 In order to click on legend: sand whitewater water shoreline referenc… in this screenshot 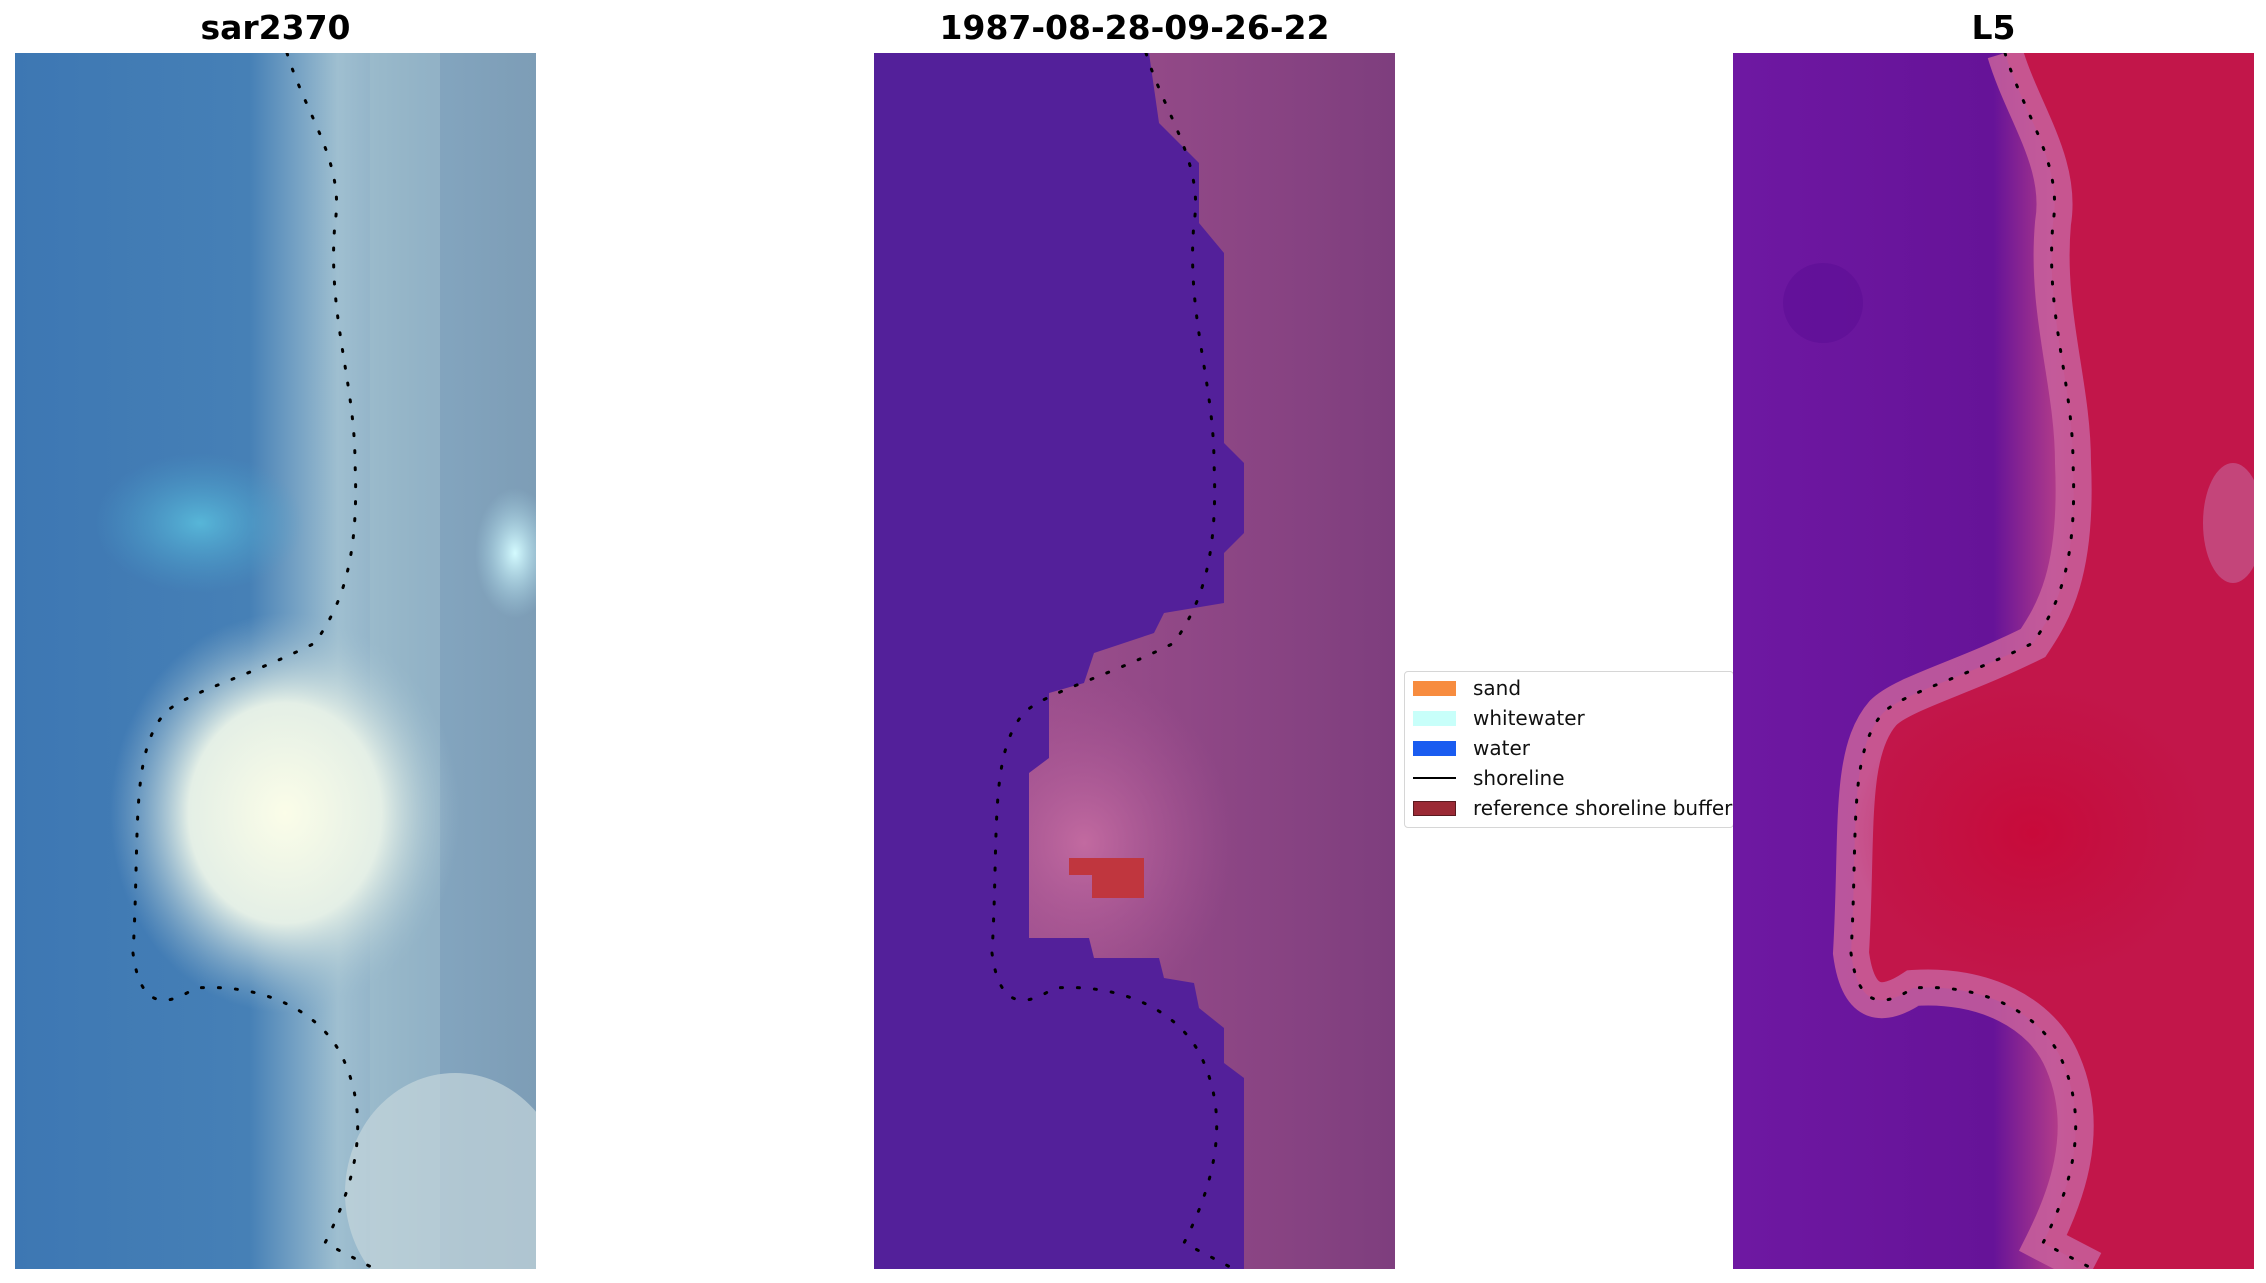, I will do `click(1569, 749)`.